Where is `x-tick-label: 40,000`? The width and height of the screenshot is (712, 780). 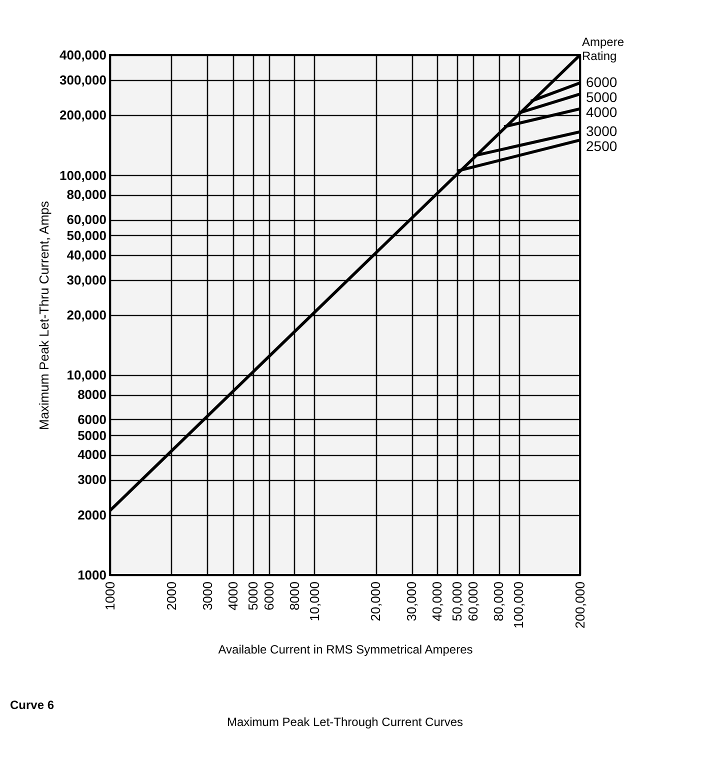
x-tick-label: 40,000 is located at coordinates (437, 602).